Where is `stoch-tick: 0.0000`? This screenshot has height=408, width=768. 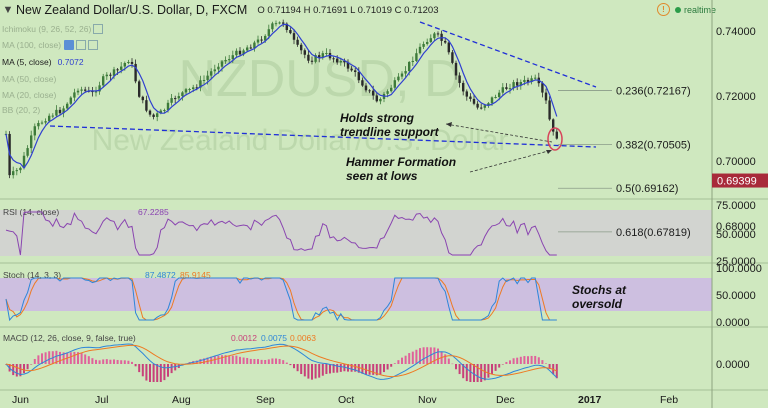
stoch-tick: 0.0000 is located at coordinates (733, 323).